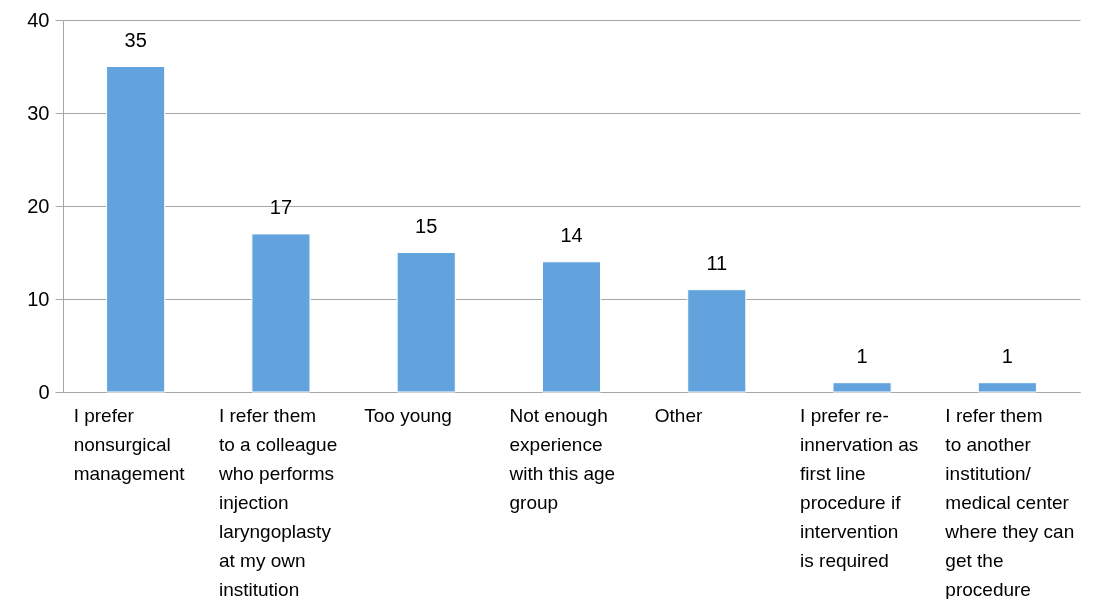  What do you see at coordinates (129, 444) in the screenshot?
I see `x-tick-label: I prefer nonsurgical management` at bounding box center [129, 444].